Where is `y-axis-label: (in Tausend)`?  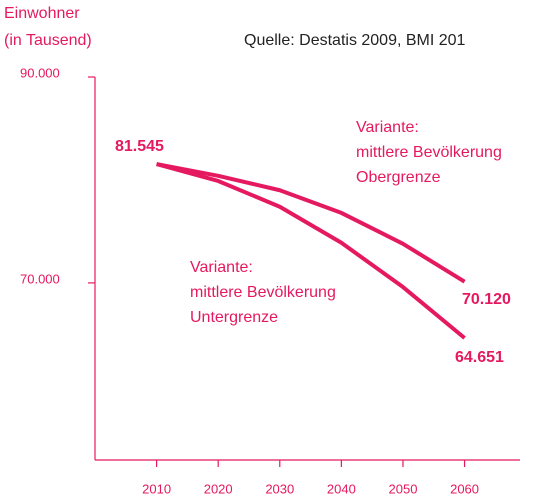 y-axis-label: (in Tausend) is located at coordinates (48, 40).